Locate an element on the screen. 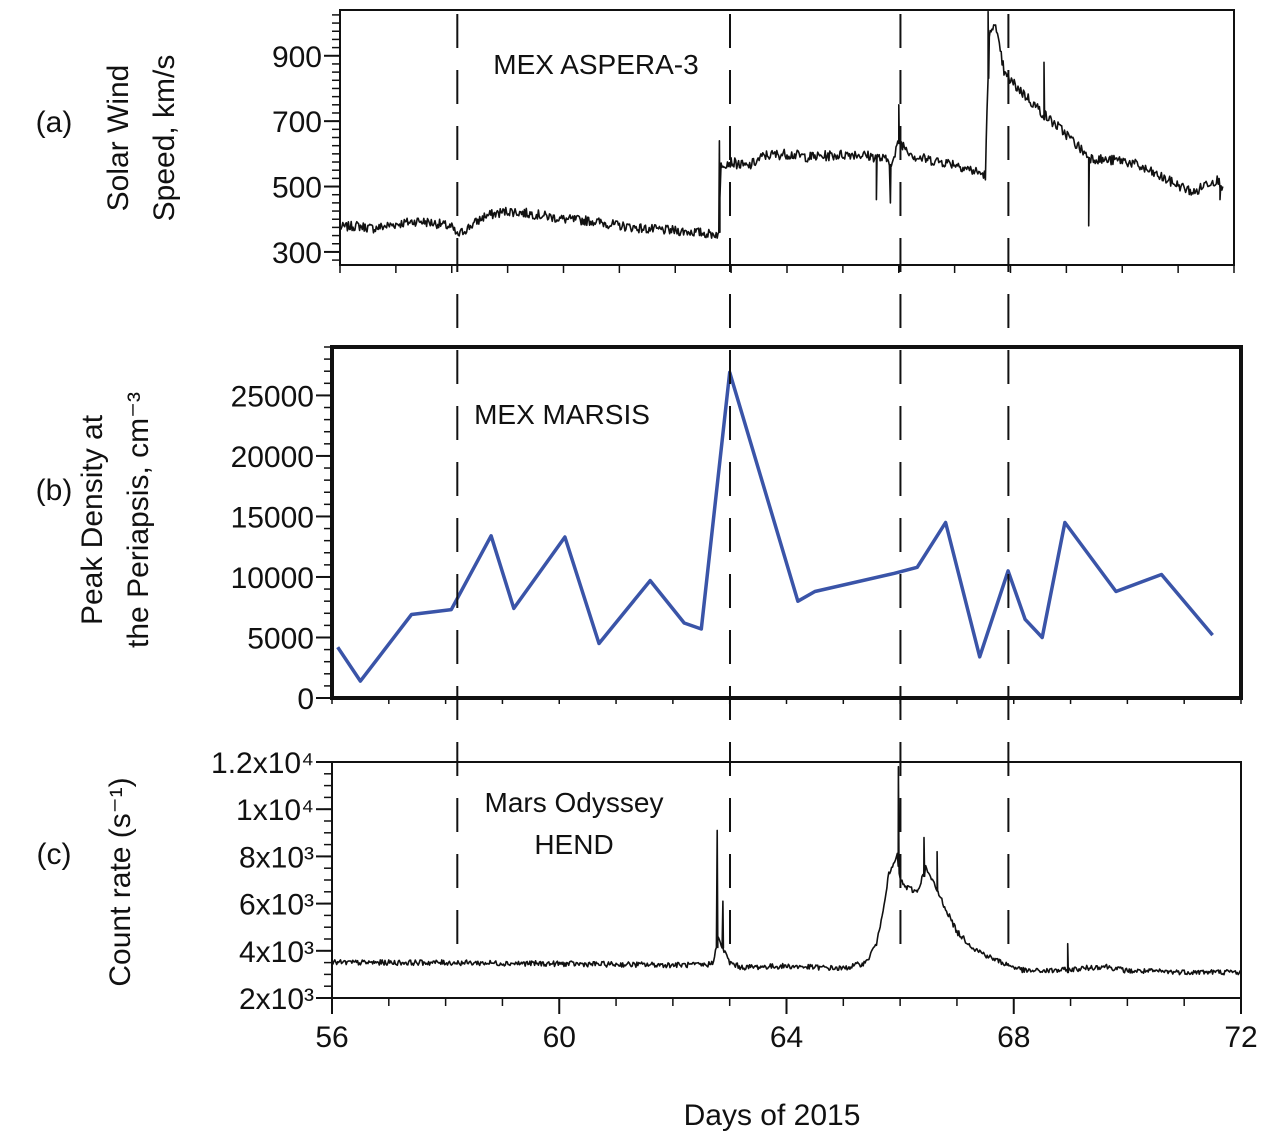 This screenshot has width=1270, height=1143. y-axis-title: Speed, km/s is located at coordinates (164, 138).